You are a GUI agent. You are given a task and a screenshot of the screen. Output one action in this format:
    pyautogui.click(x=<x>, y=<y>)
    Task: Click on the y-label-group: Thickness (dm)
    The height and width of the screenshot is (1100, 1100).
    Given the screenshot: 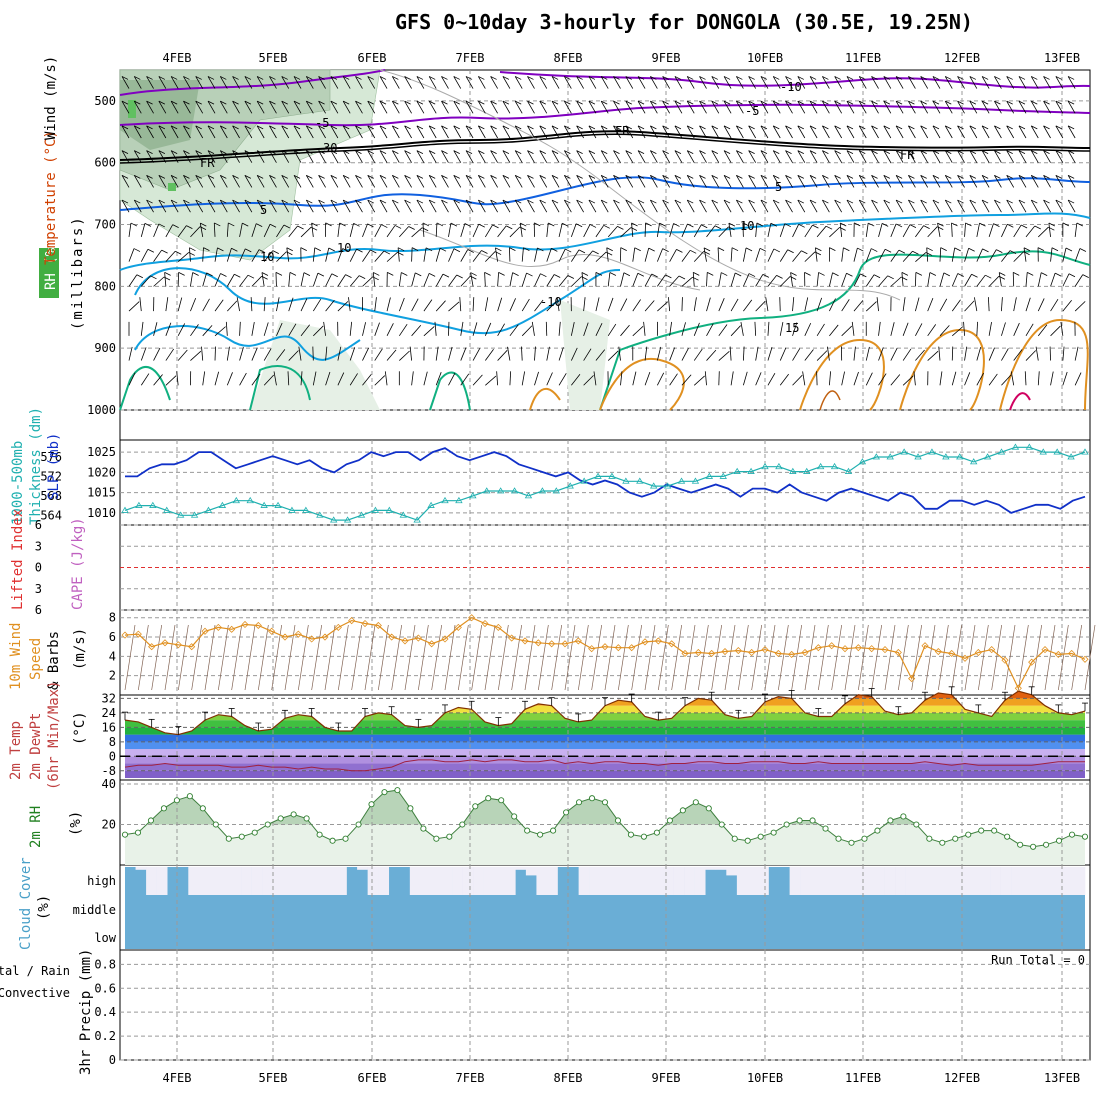 What is the action you would take?
    pyautogui.click(x=36, y=466)
    